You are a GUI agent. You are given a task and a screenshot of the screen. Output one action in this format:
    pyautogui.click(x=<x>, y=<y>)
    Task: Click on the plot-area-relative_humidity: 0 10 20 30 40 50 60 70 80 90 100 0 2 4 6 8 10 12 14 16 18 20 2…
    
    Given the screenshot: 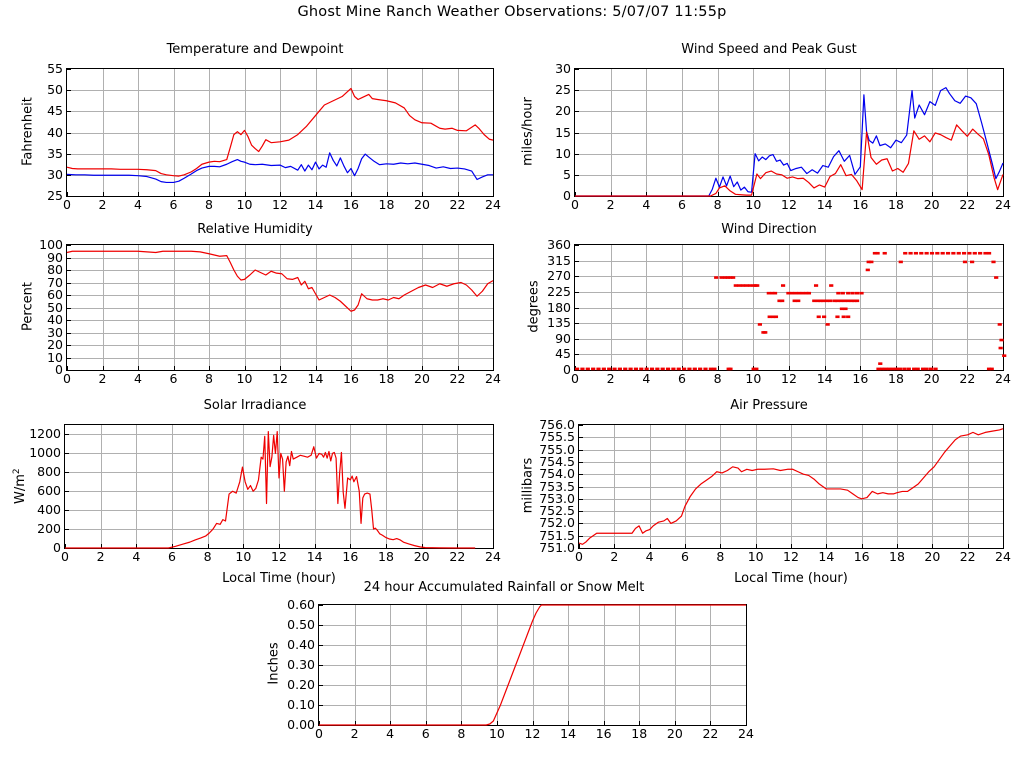 What is the action you would take?
    pyautogui.click(x=270, y=311)
    